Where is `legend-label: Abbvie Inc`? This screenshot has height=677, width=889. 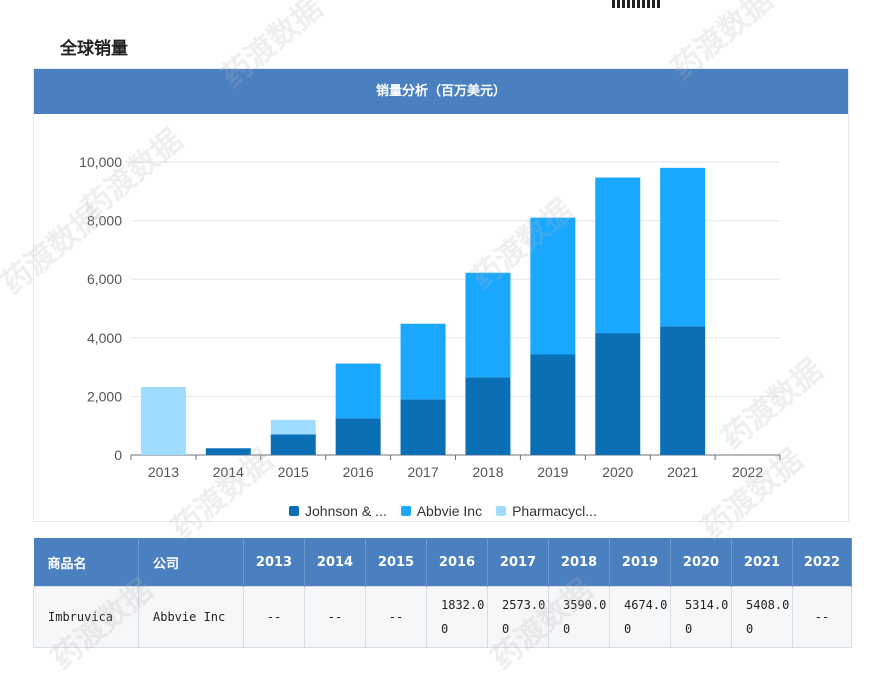 legend-label: Abbvie Inc is located at coordinates (449, 511).